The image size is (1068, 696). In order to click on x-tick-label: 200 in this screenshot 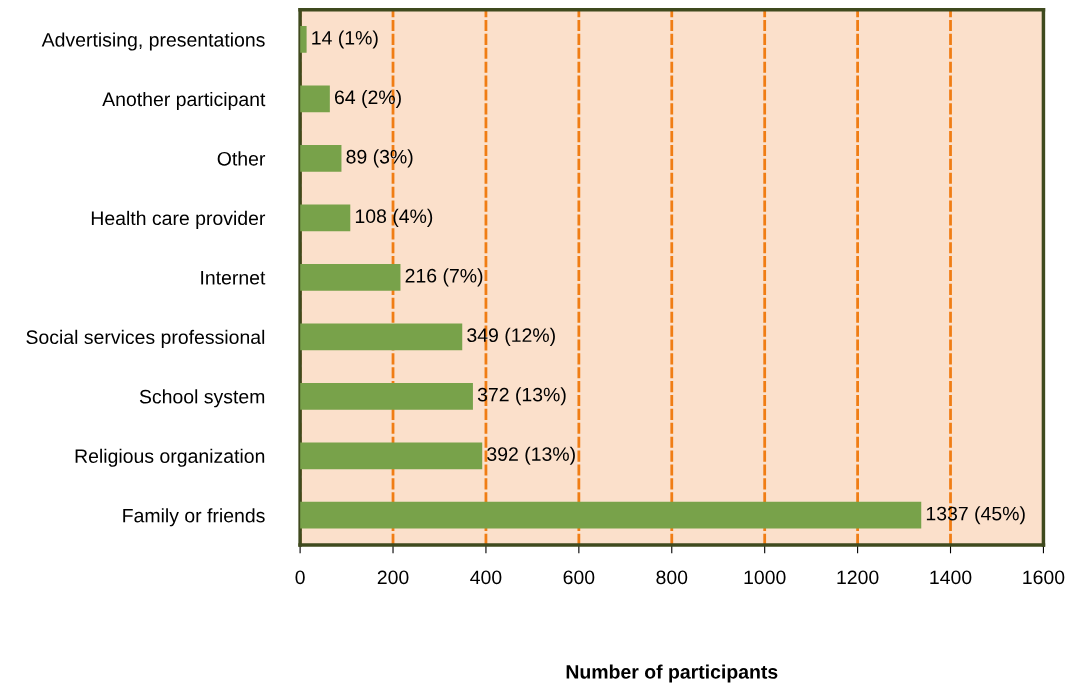, I will do `click(393, 577)`.